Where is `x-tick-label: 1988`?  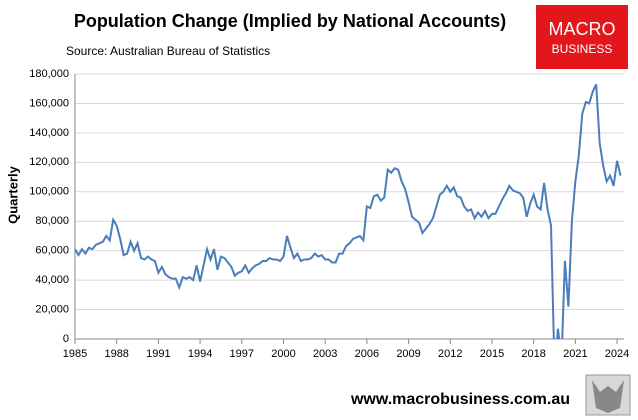
x-tick-label: 1988 is located at coordinates (116, 354).